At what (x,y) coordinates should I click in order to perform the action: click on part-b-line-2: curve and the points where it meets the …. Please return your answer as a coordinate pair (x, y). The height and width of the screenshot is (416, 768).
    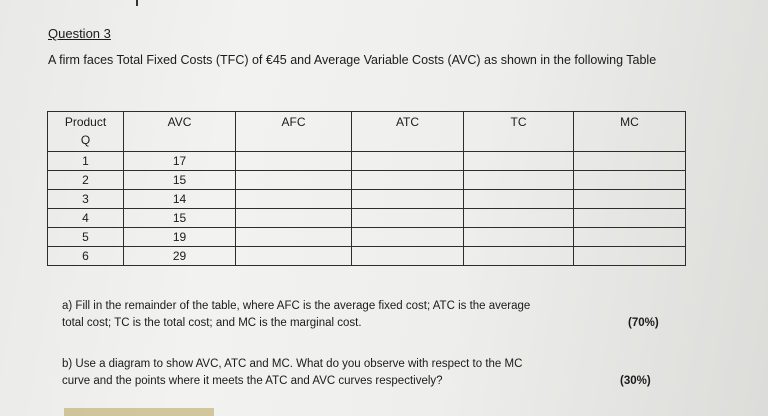
    Looking at the image, I should click on (252, 381).